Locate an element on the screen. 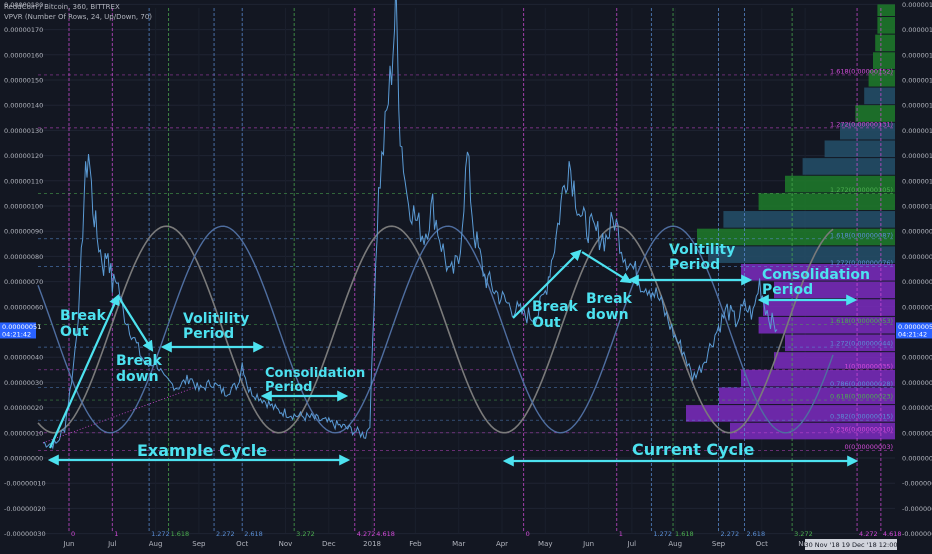 The image size is (932, 554). y-tick-label-left: 0.00000120 is located at coordinates (23, 156).